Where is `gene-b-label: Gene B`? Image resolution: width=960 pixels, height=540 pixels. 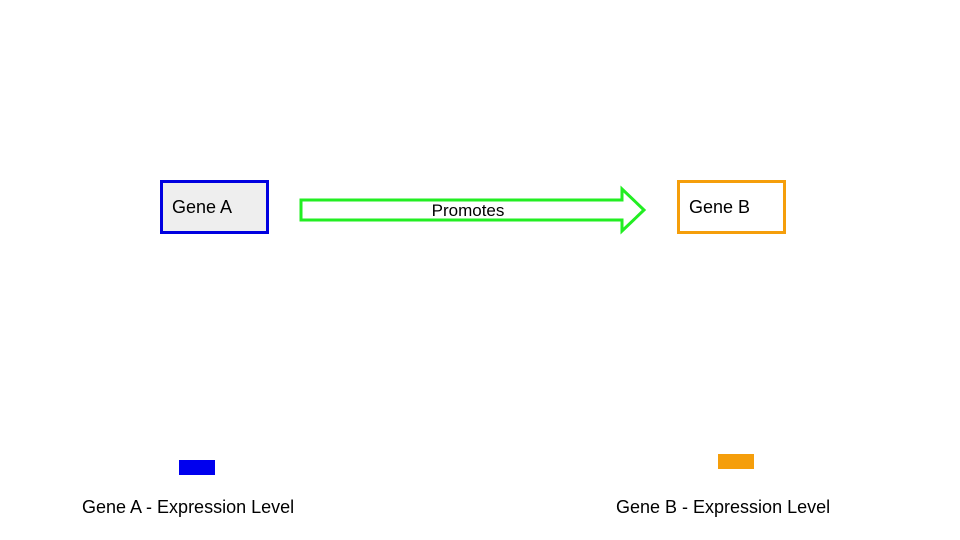 gene-b-label: Gene B is located at coordinates (720, 206).